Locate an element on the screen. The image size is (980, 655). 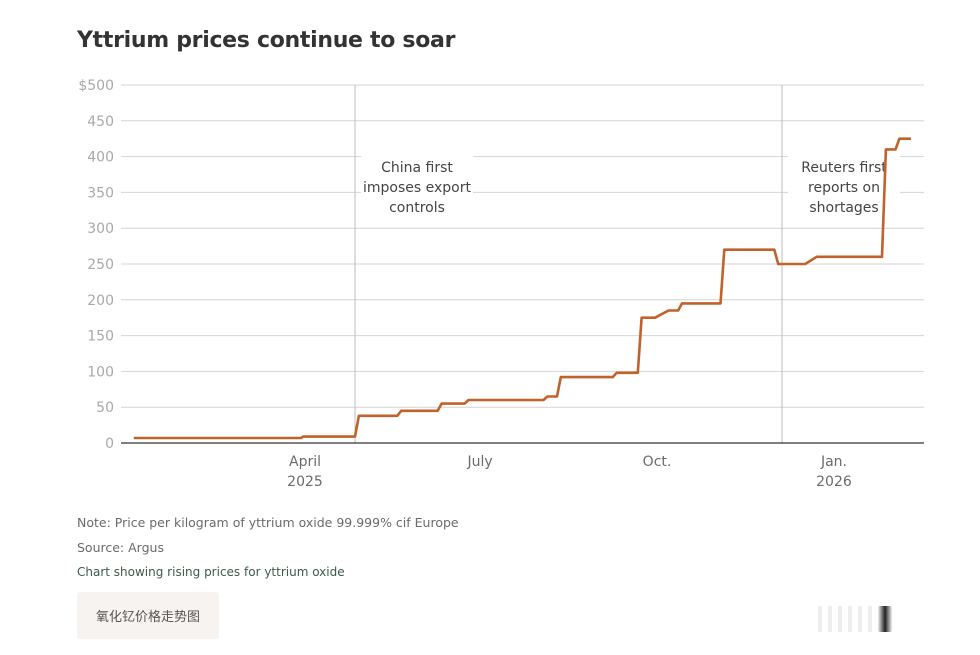
chinese-tag-button: 氧化钇价格走势图 is located at coordinates (148, 615).